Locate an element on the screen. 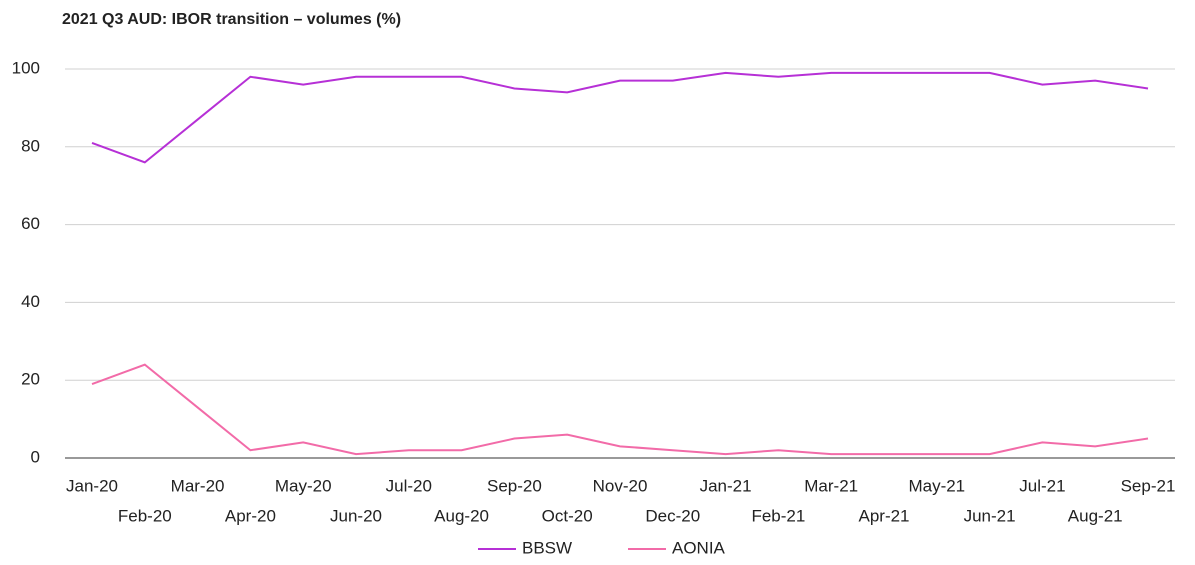 This screenshot has width=1195, height=565. y-tick-label: 20 is located at coordinates (30, 379).